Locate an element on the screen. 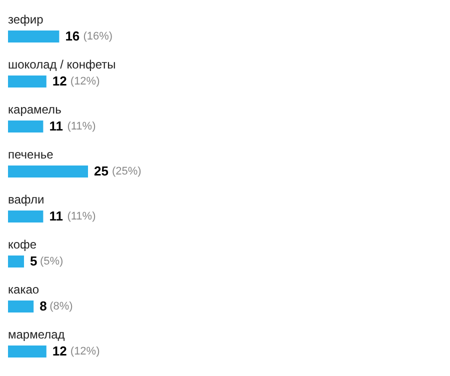  y-tick-label: карамель is located at coordinates (35, 109).